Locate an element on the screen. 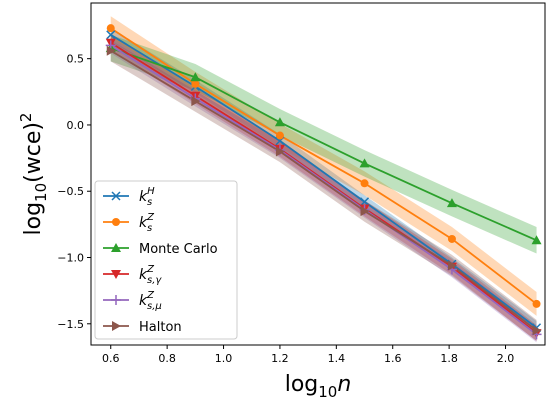 The image size is (550, 402). legend-label: Halton is located at coordinates (160, 327).